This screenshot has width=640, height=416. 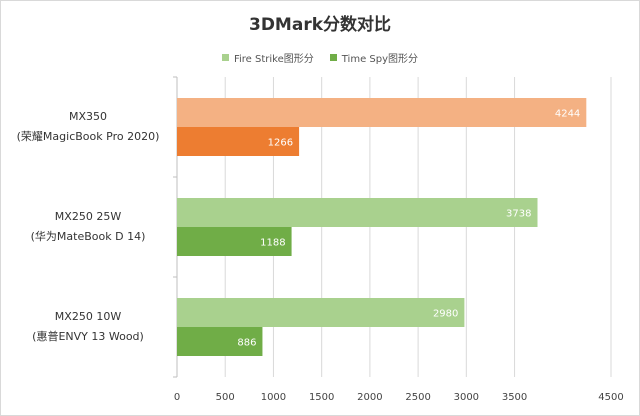 What do you see at coordinates (88, 236) in the screenshot?
I see `category-sublabel: (华为MateBook D 14)` at bounding box center [88, 236].